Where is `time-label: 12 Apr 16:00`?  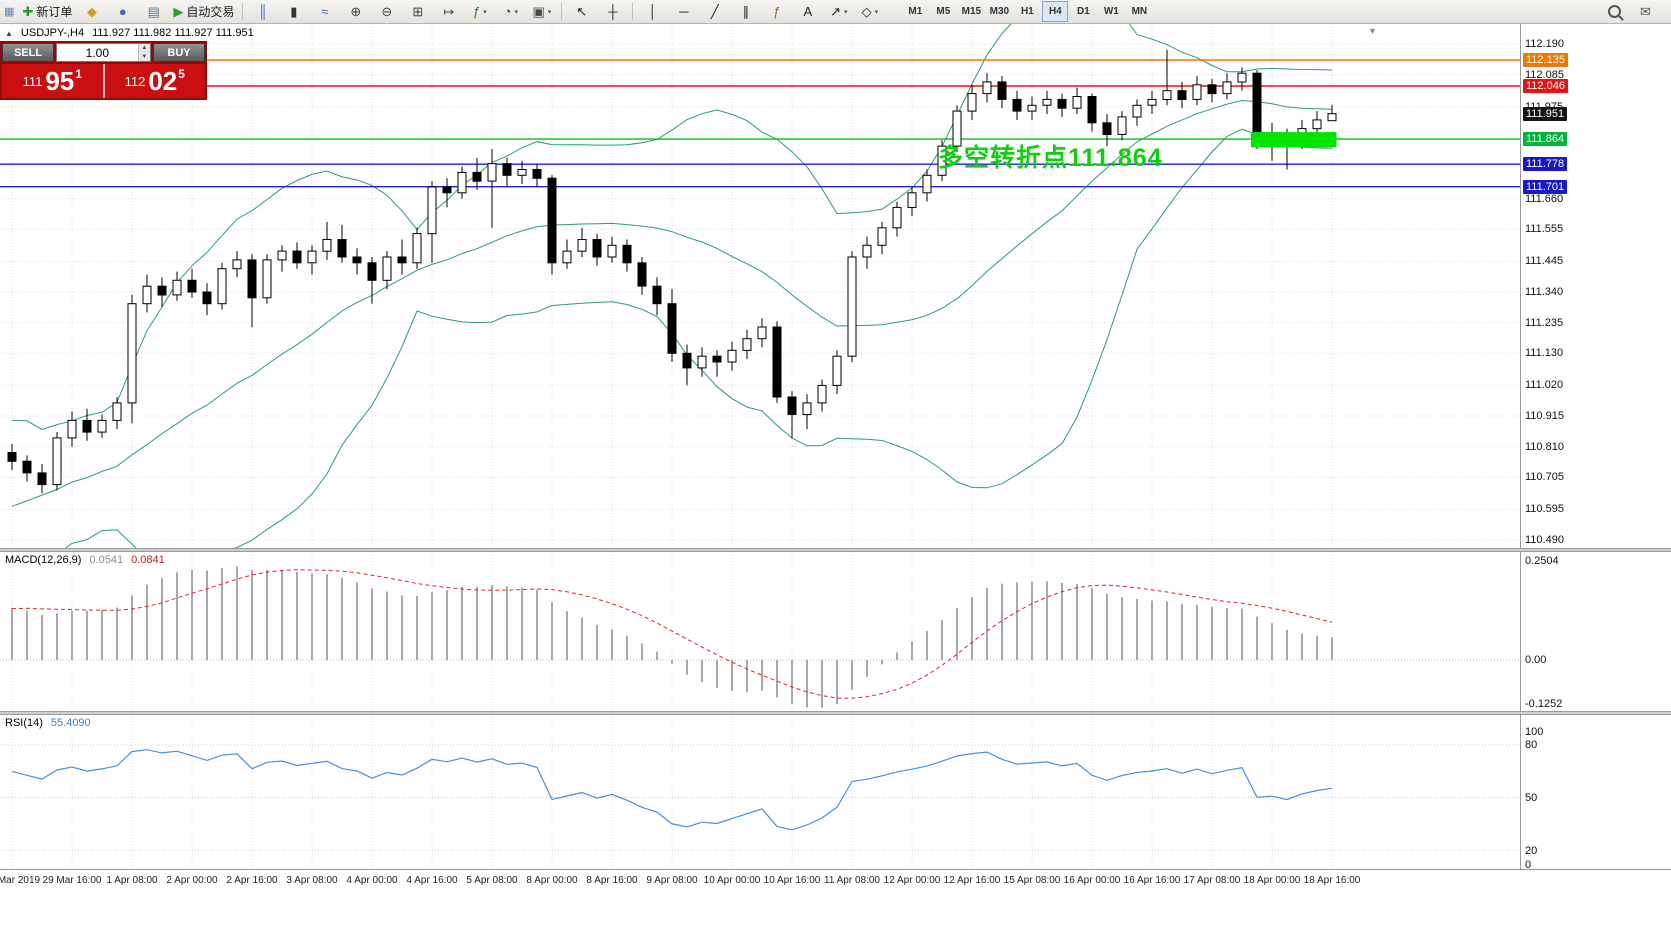
time-label: 12 Apr 16:00 is located at coordinates (972, 880).